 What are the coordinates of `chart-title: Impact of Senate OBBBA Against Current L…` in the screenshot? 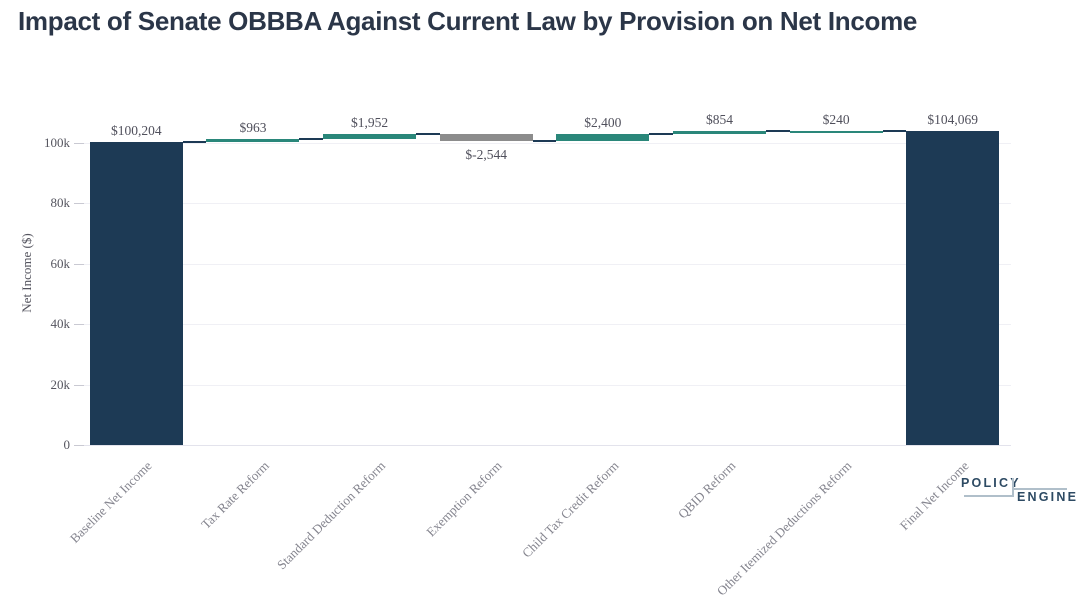 It's located at (468, 21).